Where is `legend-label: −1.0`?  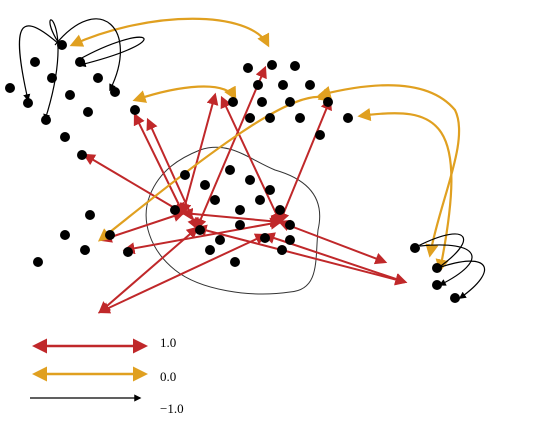 legend-label: −1.0 is located at coordinates (172, 408).